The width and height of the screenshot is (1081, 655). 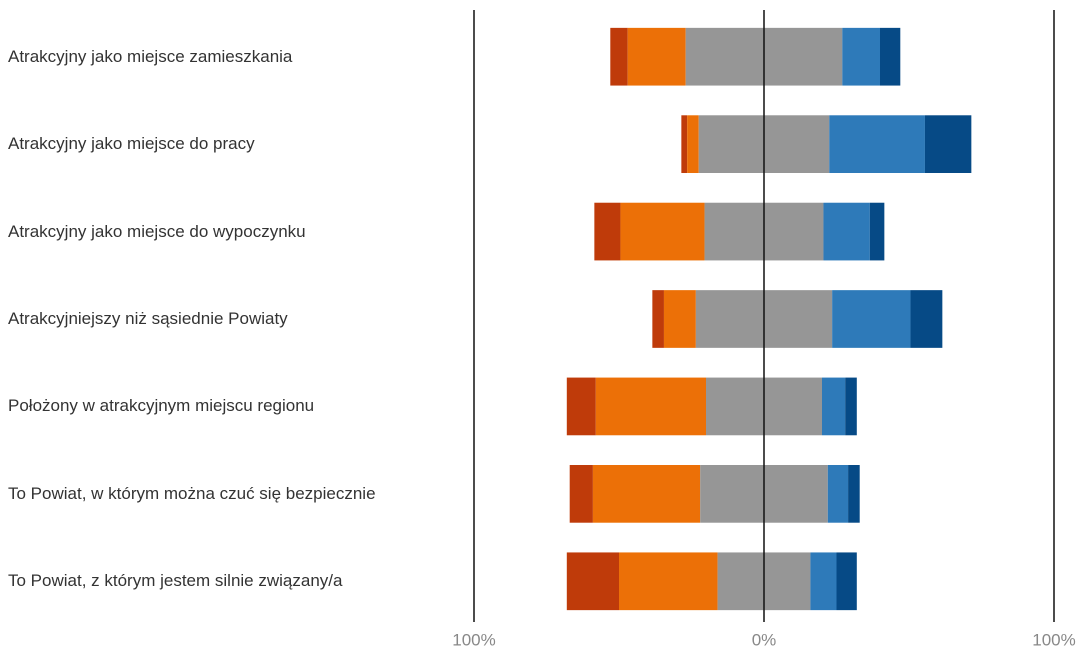 What do you see at coordinates (131, 144) in the screenshot?
I see `category-label: Atrakcyjny jako miejsce do pracy` at bounding box center [131, 144].